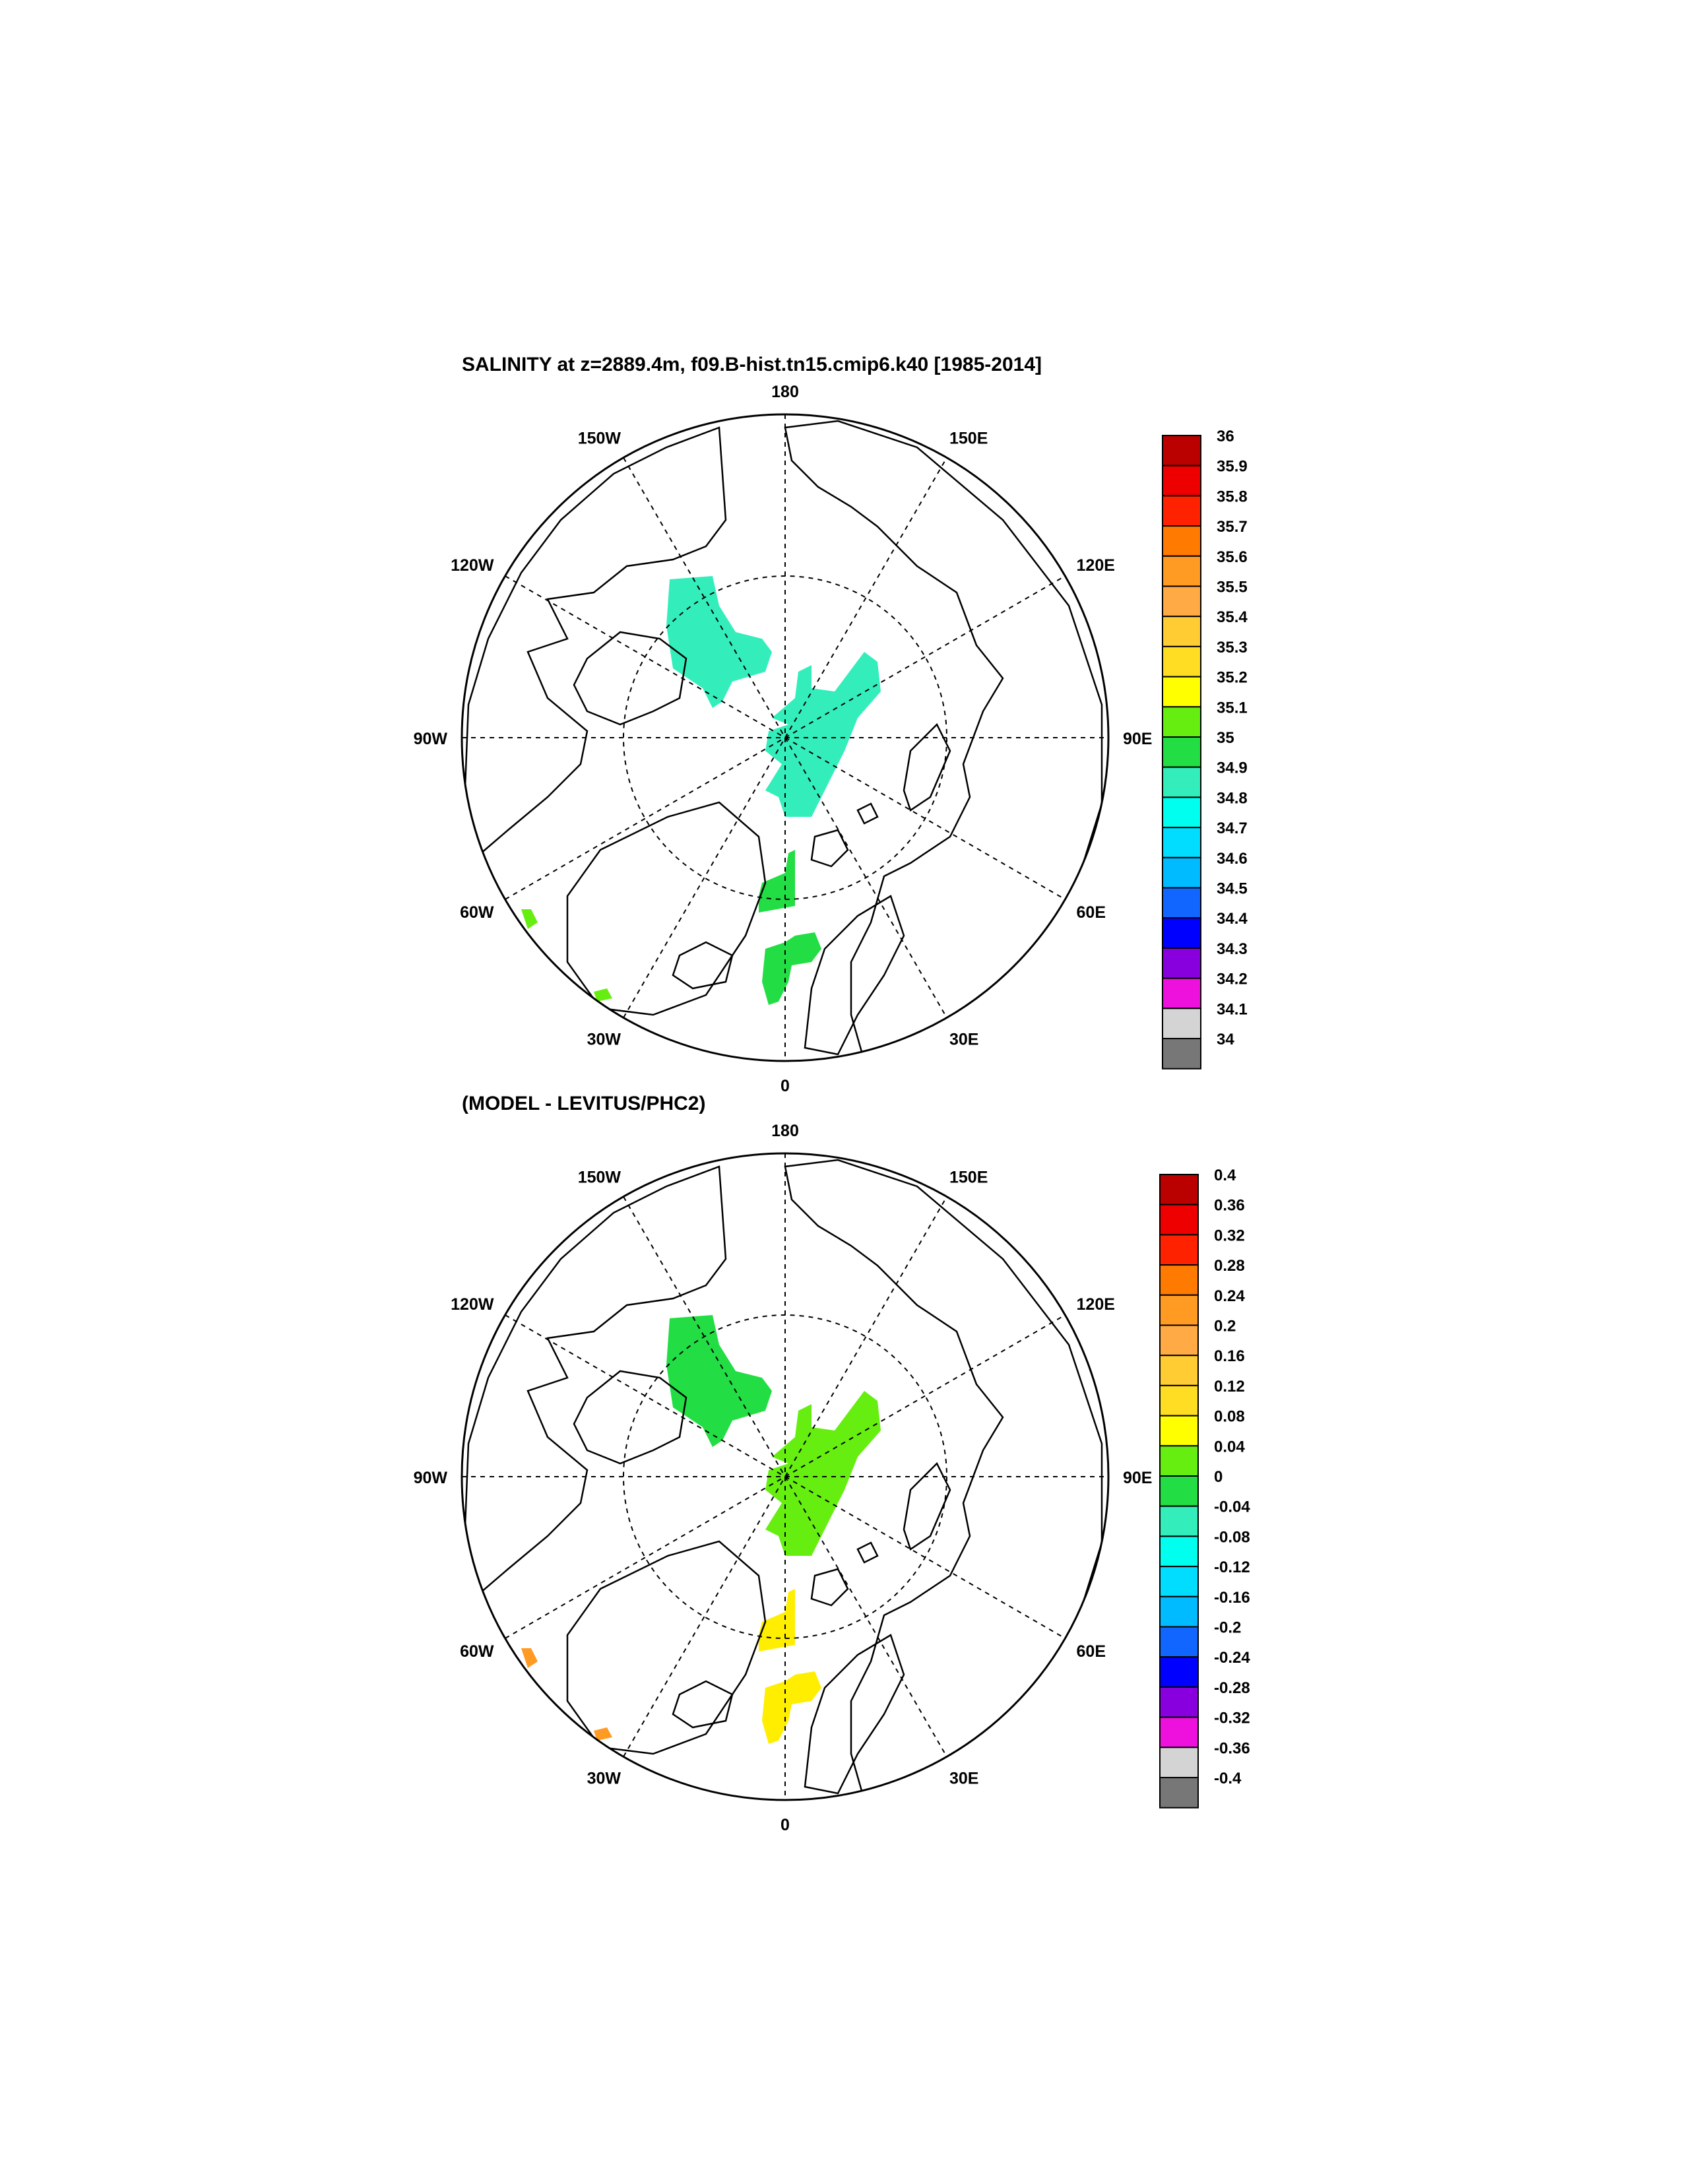  I want to click on colorbar-tick-label: 0.16, so click(1229, 1356).